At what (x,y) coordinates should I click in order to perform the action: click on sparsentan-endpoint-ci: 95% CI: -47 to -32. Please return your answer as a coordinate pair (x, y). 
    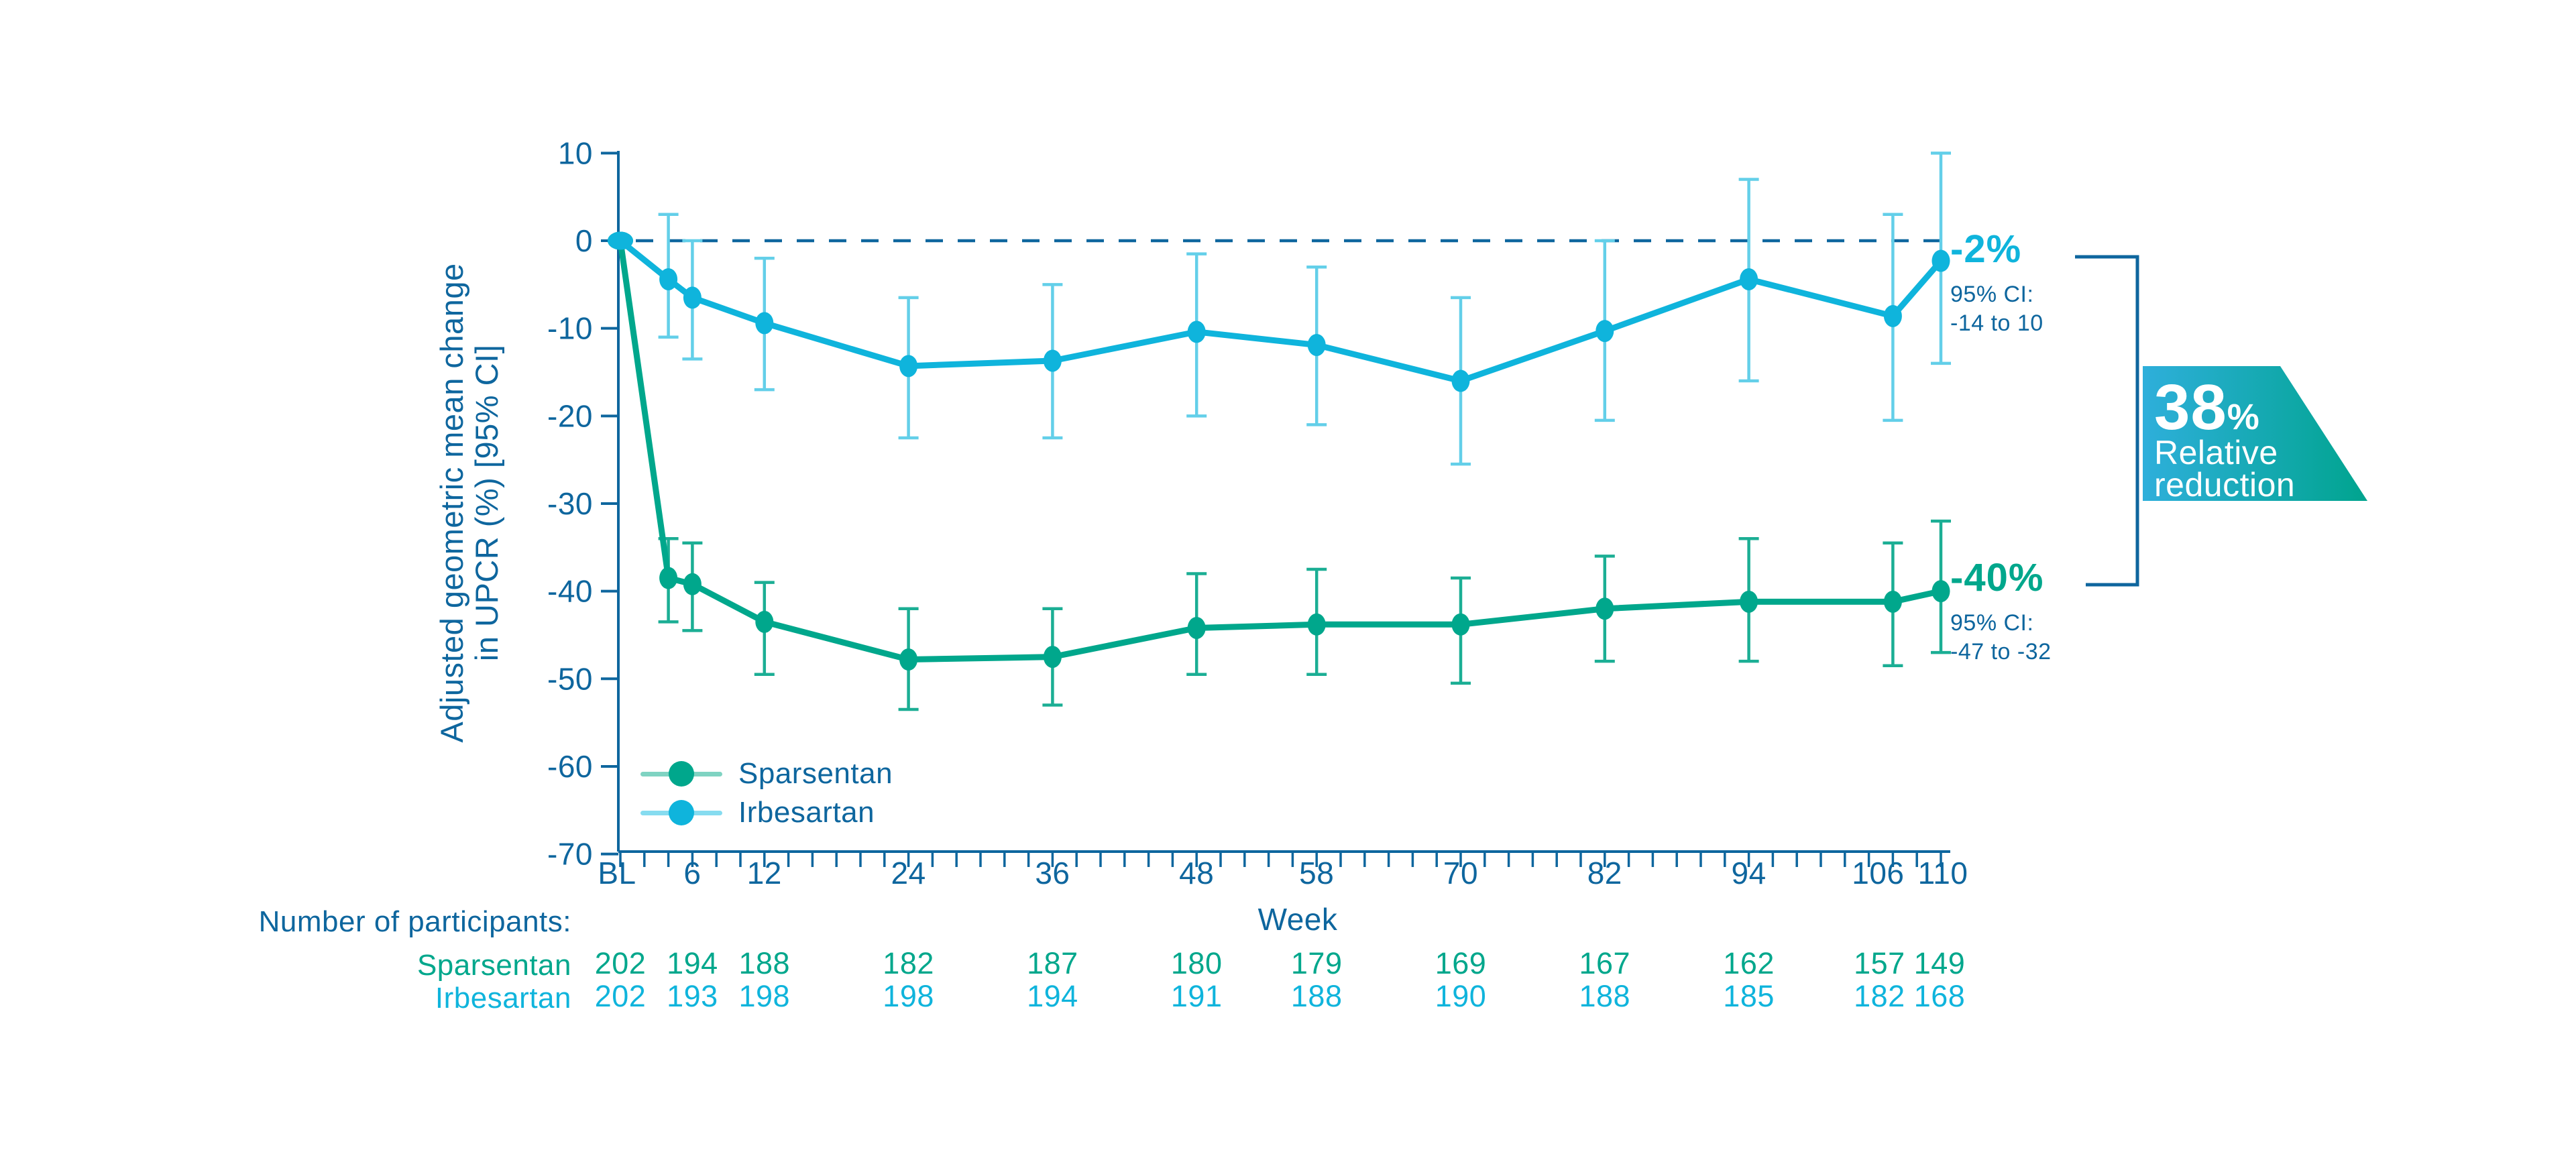
    Looking at the image, I should click on (2001, 638).